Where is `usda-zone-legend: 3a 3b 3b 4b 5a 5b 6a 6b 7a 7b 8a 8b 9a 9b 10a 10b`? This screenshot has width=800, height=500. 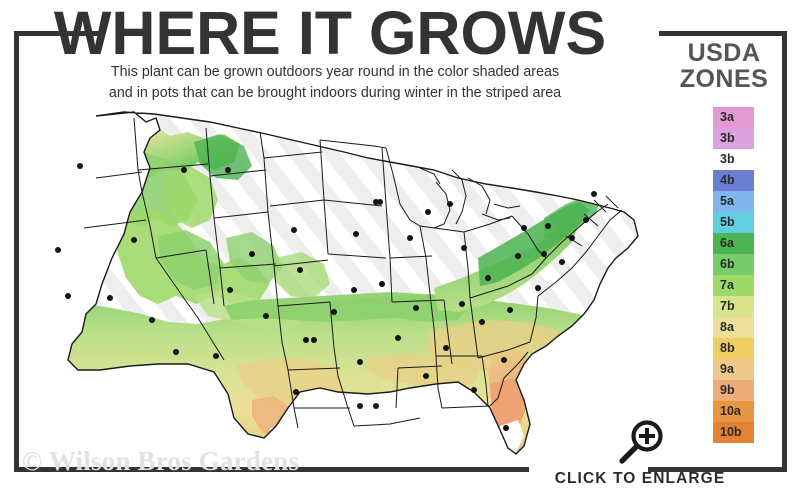 usda-zone-legend: 3a 3b 3b 4b 5a 5b 6a 6b 7a 7b 8a 8b 9a 9b 10a 10b is located at coordinates (733, 275).